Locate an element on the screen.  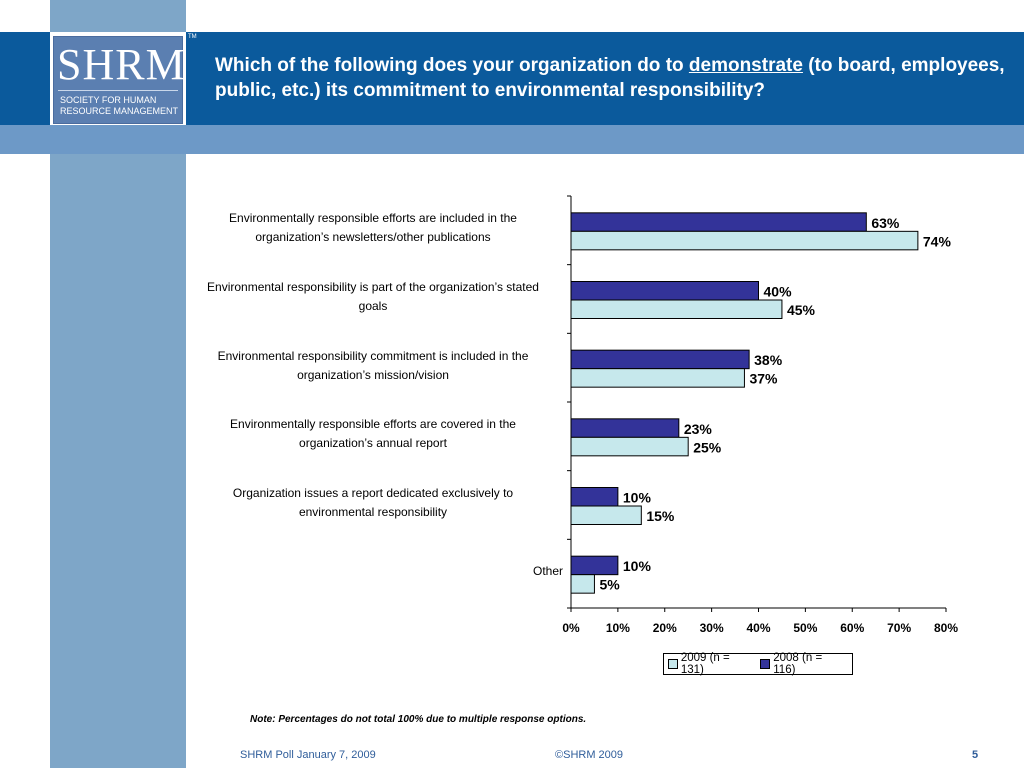
legend-item-2009: 2009 (n = 131) is located at coordinates (711, 664).